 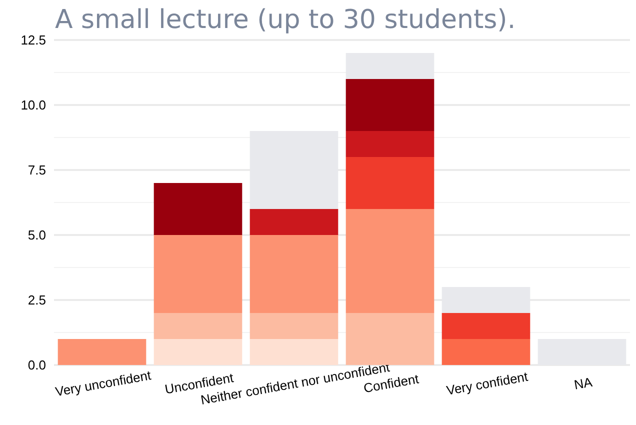 What do you see at coordinates (487, 383) in the screenshot?
I see `x-tick-label: Very confident` at bounding box center [487, 383].